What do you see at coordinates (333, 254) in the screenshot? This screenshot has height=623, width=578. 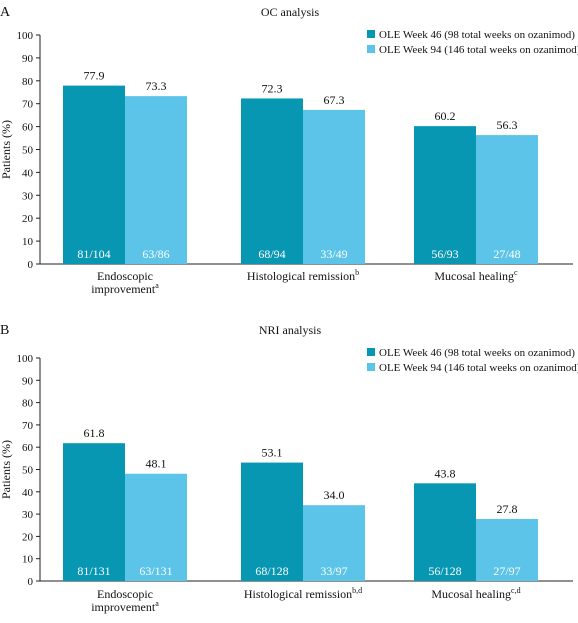 I see `bar-count-label: 33/49` at bounding box center [333, 254].